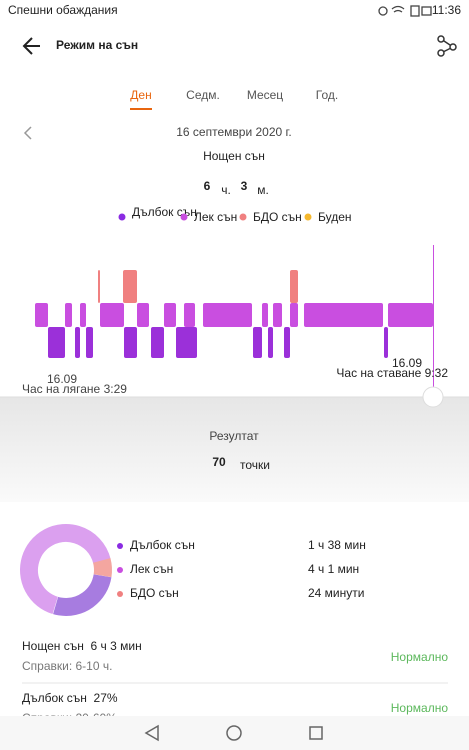 This screenshot has width=469, height=750. Describe the element at coordinates (67, 666) in the screenshot. I see `summary-reference: Справки: 6-10 ч.` at that location.